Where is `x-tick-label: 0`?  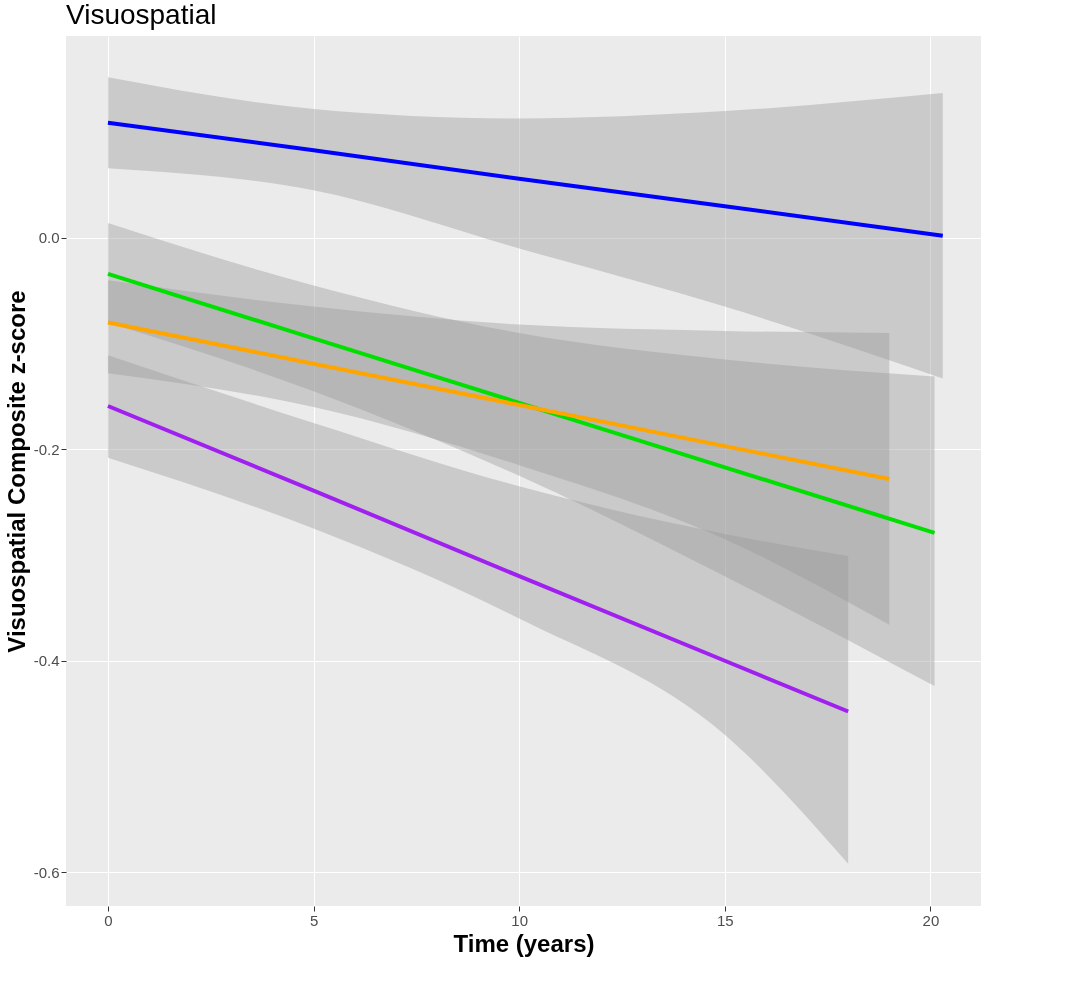
x-tick-label: 0 is located at coordinates (108, 920).